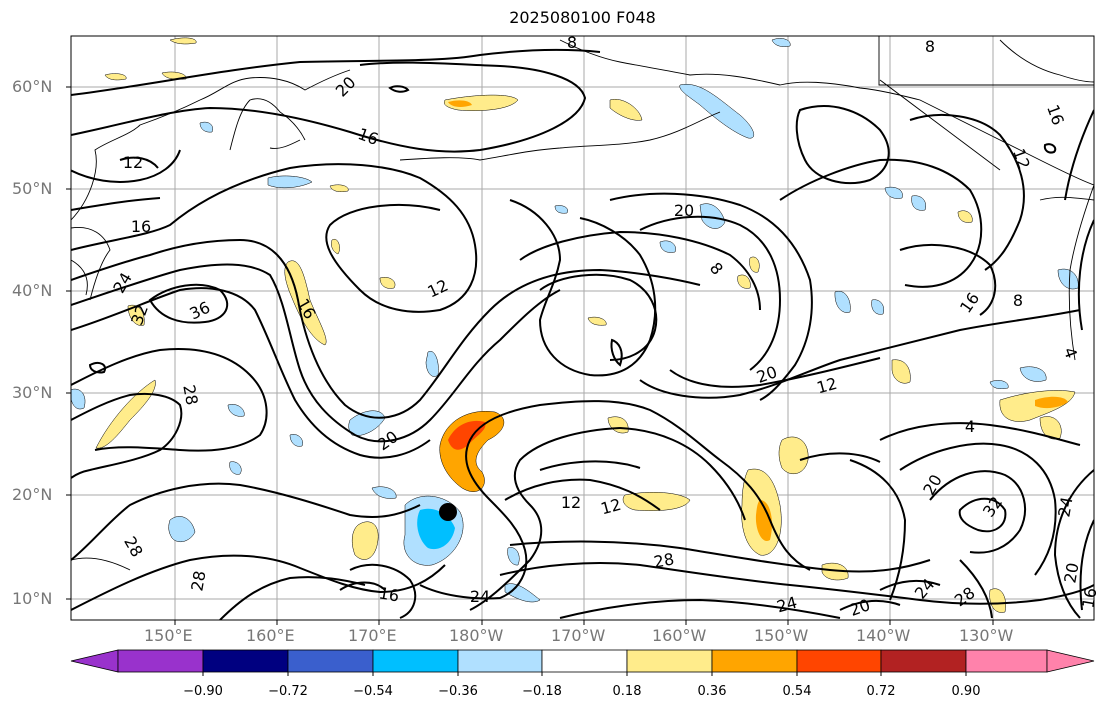 The width and height of the screenshot is (1105, 712). What do you see at coordinates (270, 635) in the screenshot?
I see `lon-label-160e: 160°E` at bounding box center [270, 635].